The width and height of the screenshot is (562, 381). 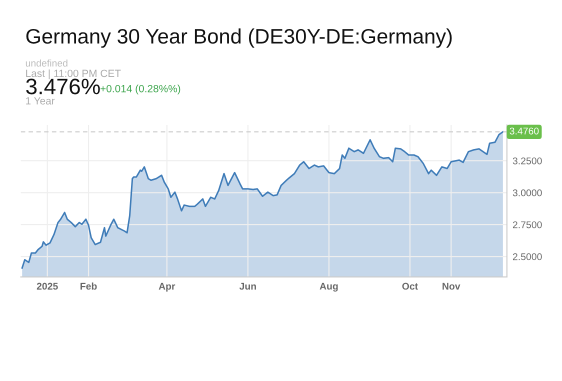 I want to click on text: Last | 11:00 PM CET, so click(x=73, y=74).